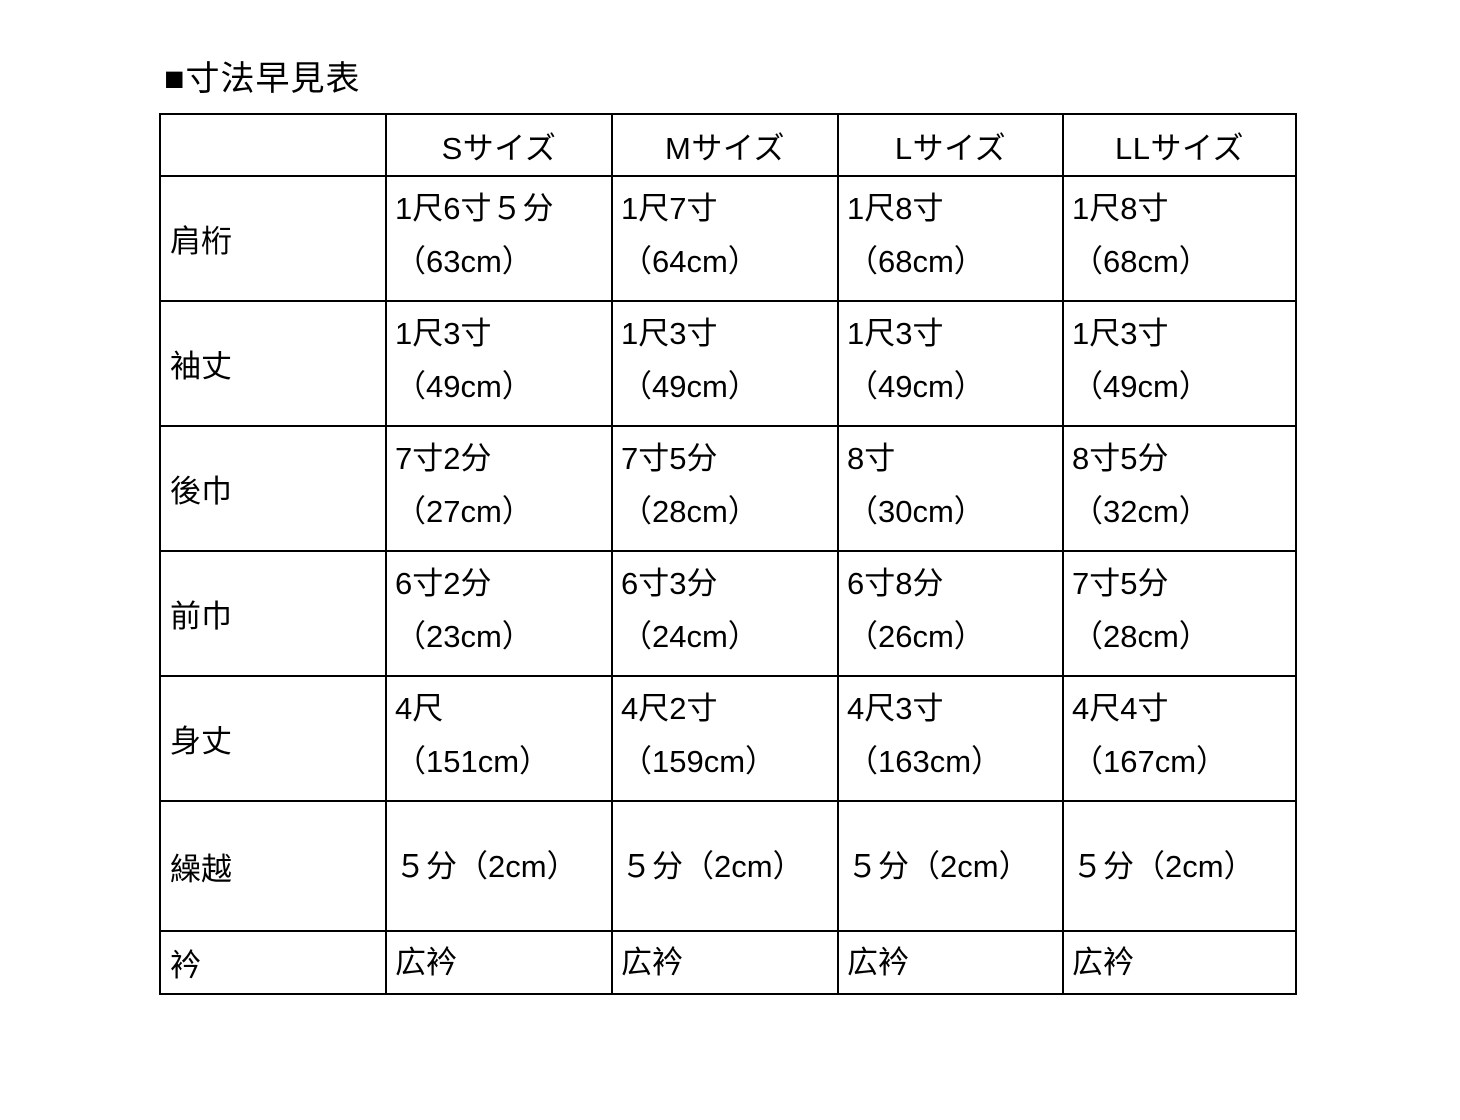 The height and width of the screenshot is (1120, 1460). What do you see at coordinates (1179, 738) in the screenshot?
I see `size-value-cell: 4尺4寸 （167cm）` at bounding box center [1179, 738].